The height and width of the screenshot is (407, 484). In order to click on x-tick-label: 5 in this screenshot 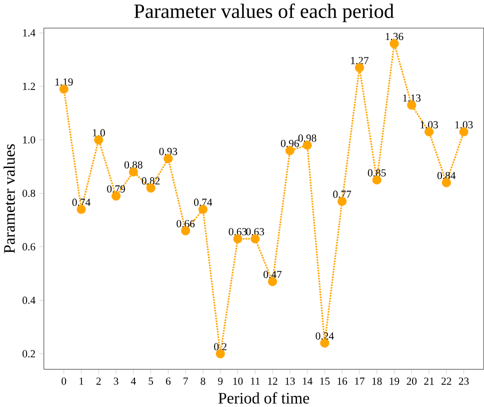, I will do `click(151, 381)`.